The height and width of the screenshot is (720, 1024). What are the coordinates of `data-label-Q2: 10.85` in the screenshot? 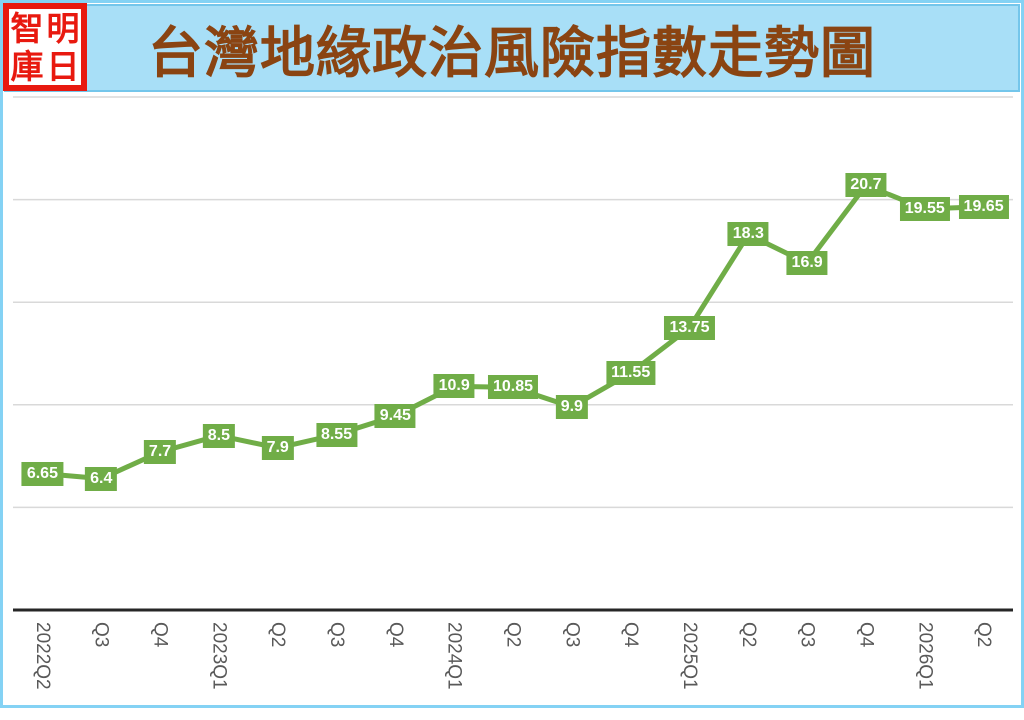 It's located at (513, 387).